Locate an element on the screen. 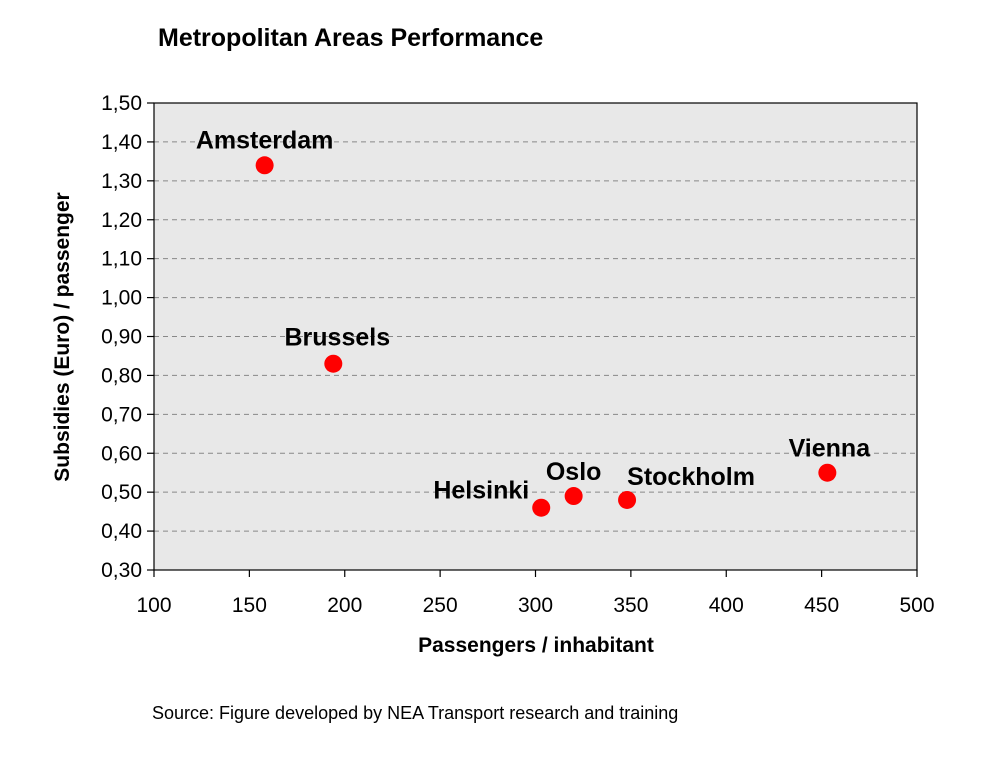  x-tick-label: 350 is located at coordinates (630, 605).